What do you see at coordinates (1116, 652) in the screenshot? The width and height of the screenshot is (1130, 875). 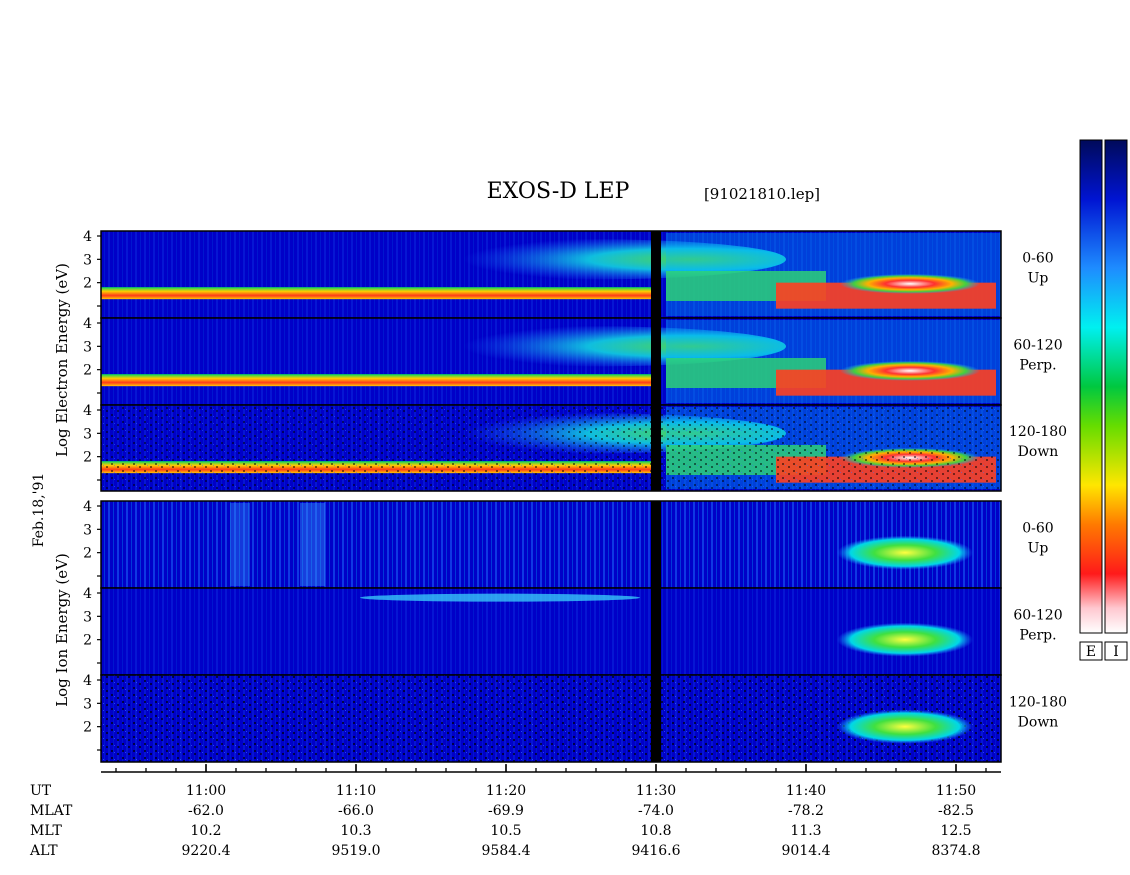 I see `colorbar-ion-label: I` at bounding box center [1116, 652].